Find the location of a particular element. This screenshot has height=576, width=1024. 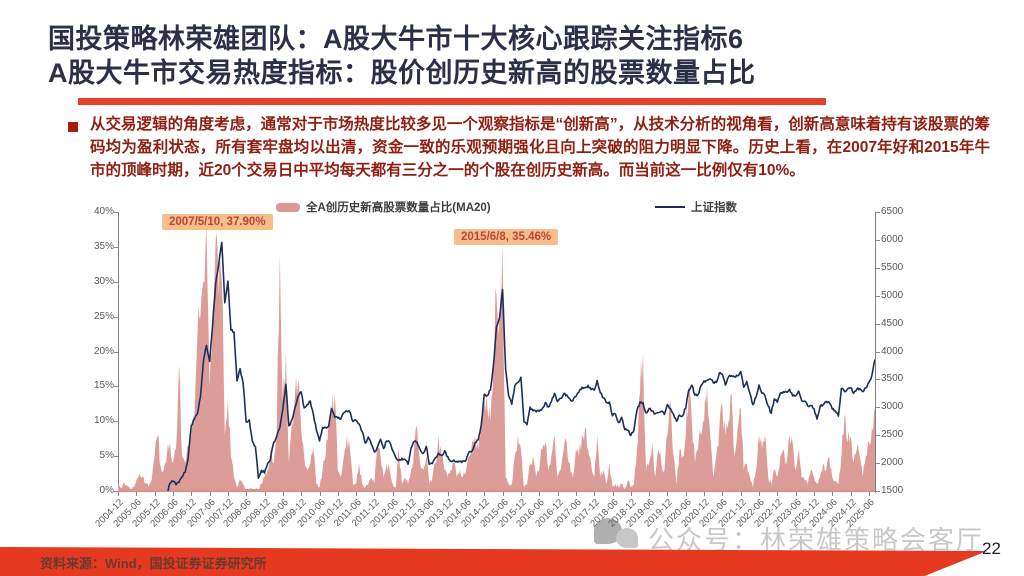

y-axis-left-label: 15% is located at coordinates (103, 386).